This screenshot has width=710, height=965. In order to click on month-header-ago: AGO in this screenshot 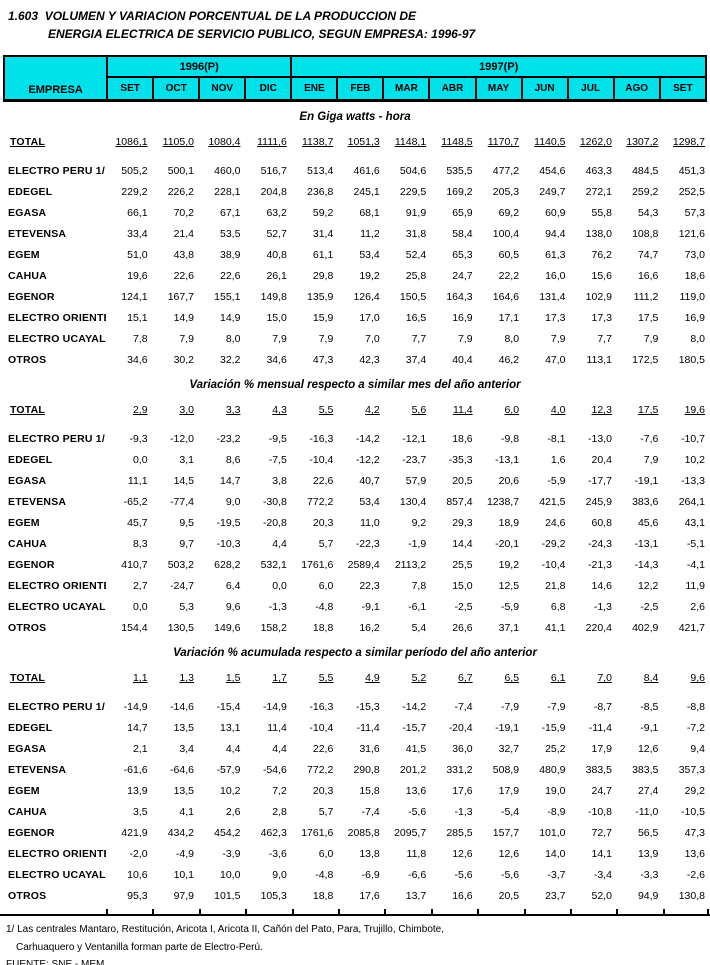, I will do `click(636, 89)`.